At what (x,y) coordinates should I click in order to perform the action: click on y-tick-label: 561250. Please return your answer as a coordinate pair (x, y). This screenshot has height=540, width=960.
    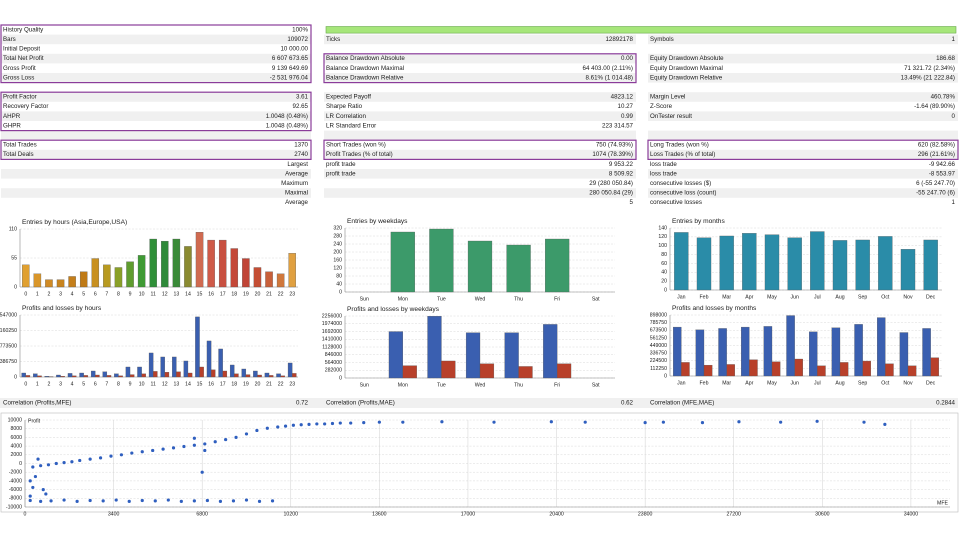
    Looking at the image, I should click on (658, 338).